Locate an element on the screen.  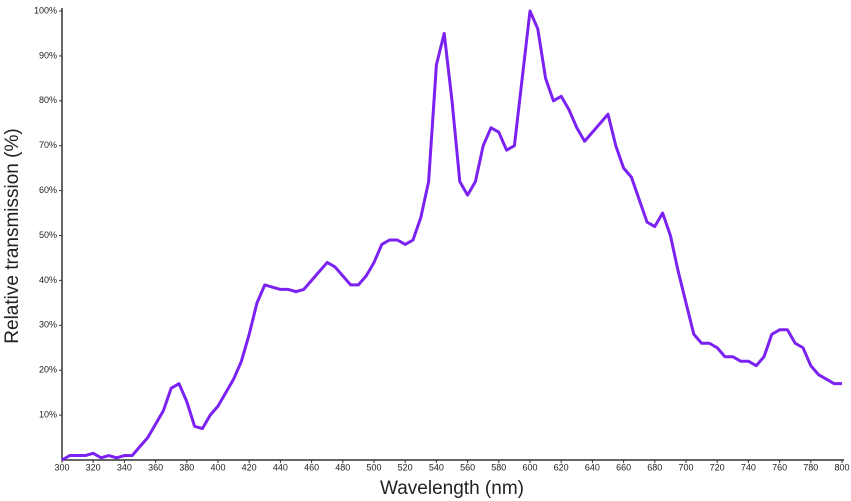
x-tick-label: 480 is located at coordinates (342, 467).